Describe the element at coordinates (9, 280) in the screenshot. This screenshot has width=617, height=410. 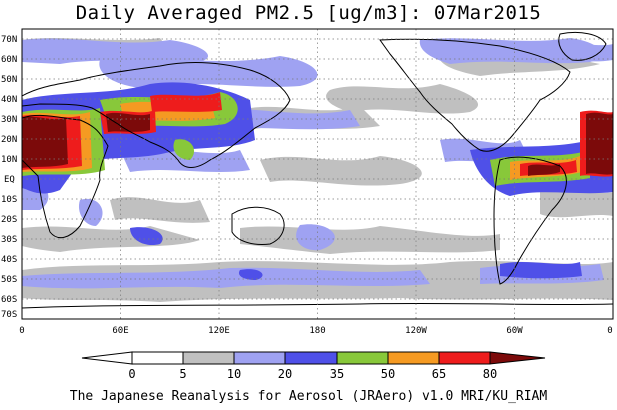
I see `lat-label: 50S` at that location.